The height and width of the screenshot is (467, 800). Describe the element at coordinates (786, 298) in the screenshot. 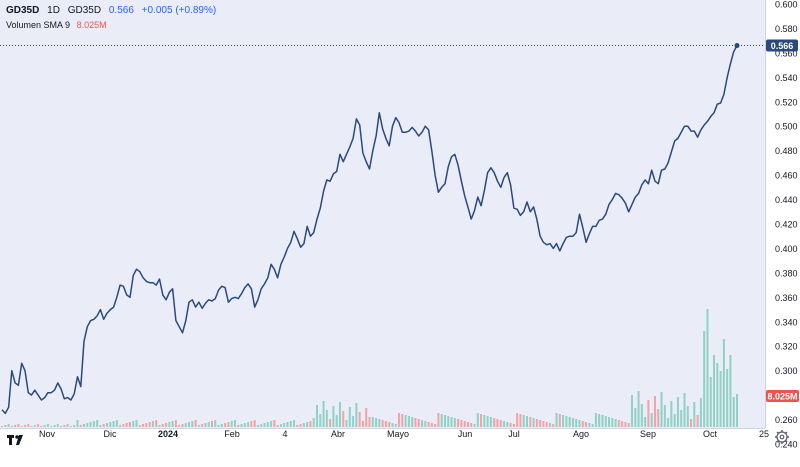

I see `y-tick-label: 0.360` at that location.